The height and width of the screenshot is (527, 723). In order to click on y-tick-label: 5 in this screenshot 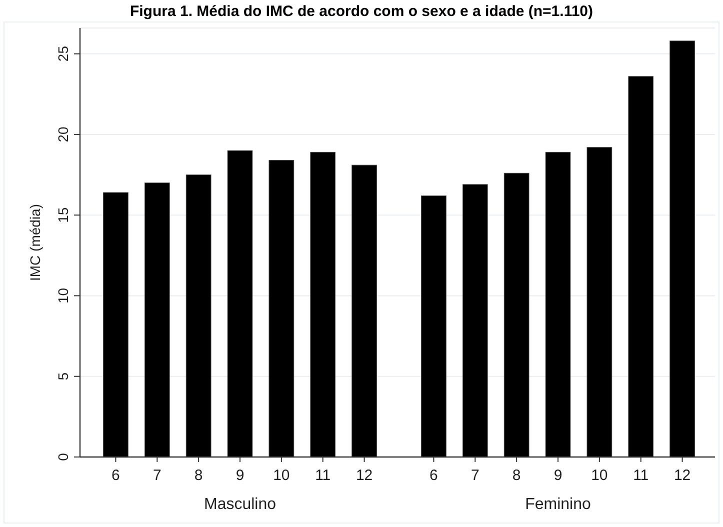, I will do `click(63, 376)`.